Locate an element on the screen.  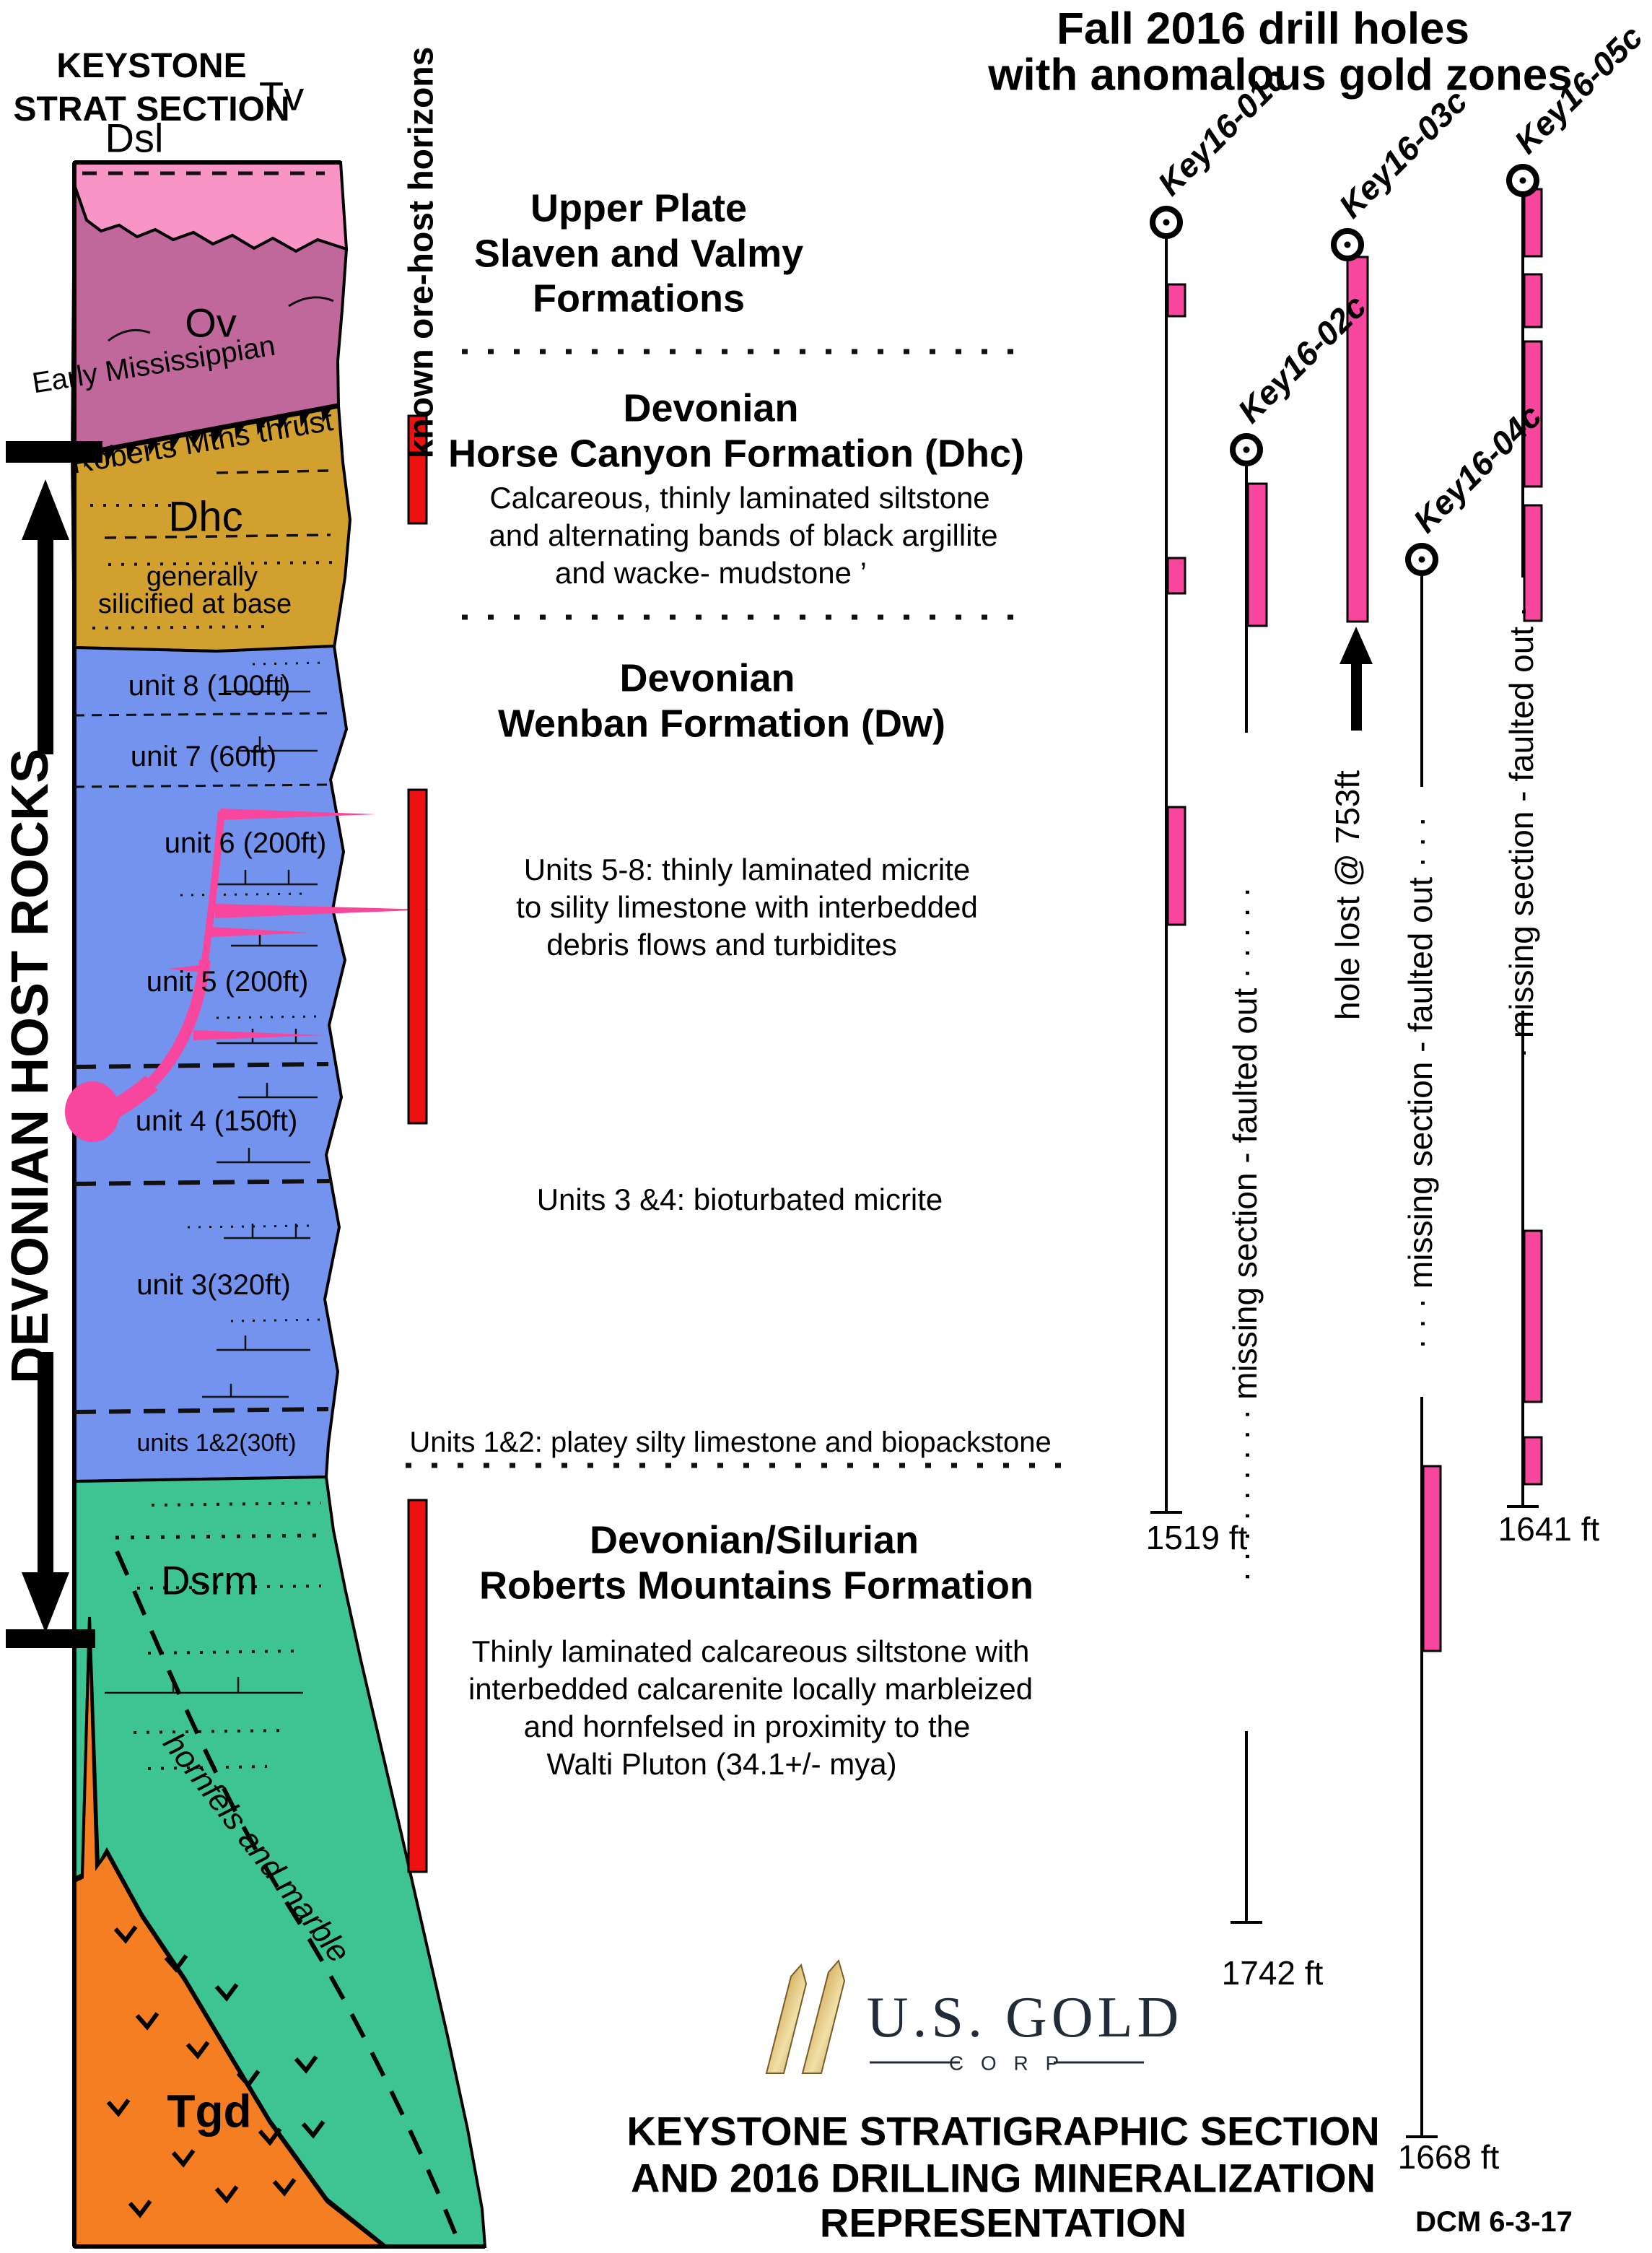
hornfels-contact-line is located at coordinates (286, 1893).